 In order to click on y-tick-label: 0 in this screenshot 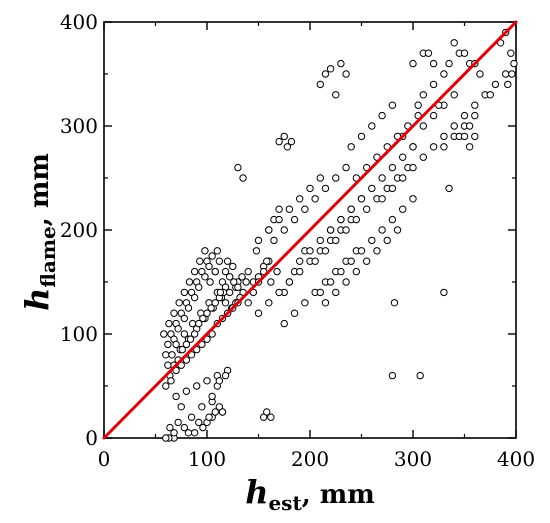, I will do `click(91, 438)`.